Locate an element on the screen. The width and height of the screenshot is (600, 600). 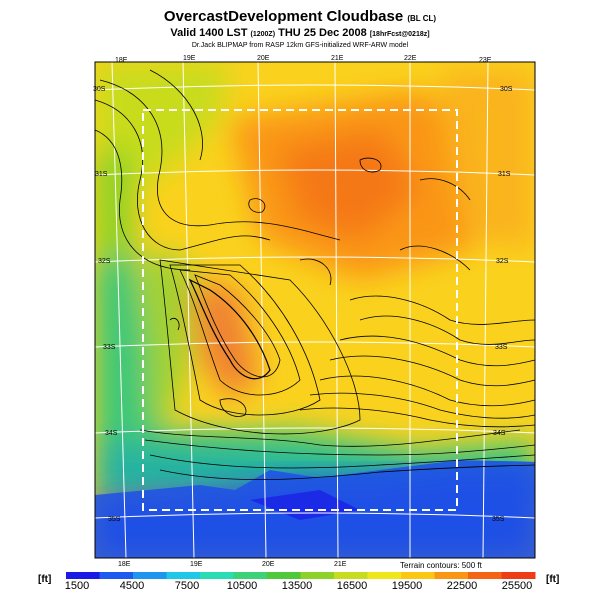
colorbar-tick-label: 1500 is located at coordinates (77, 586).